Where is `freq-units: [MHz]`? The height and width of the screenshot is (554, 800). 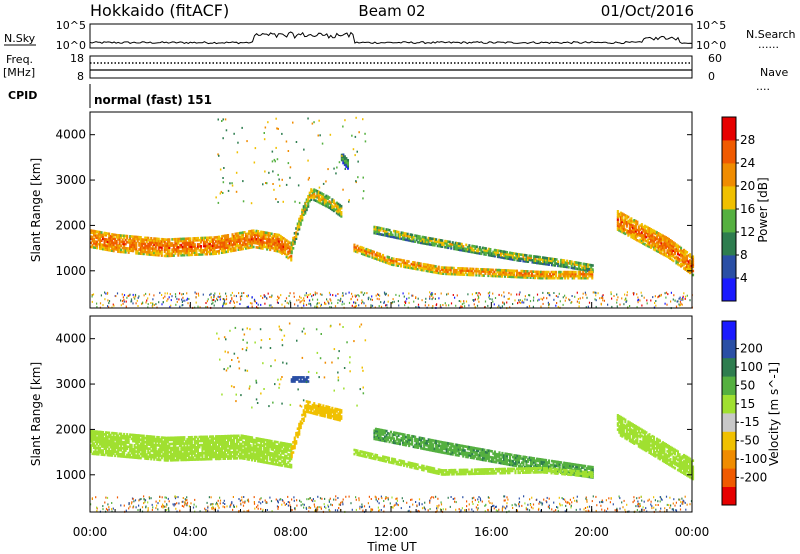
freq-units: [MHz] is located at coordinates (19, 72).